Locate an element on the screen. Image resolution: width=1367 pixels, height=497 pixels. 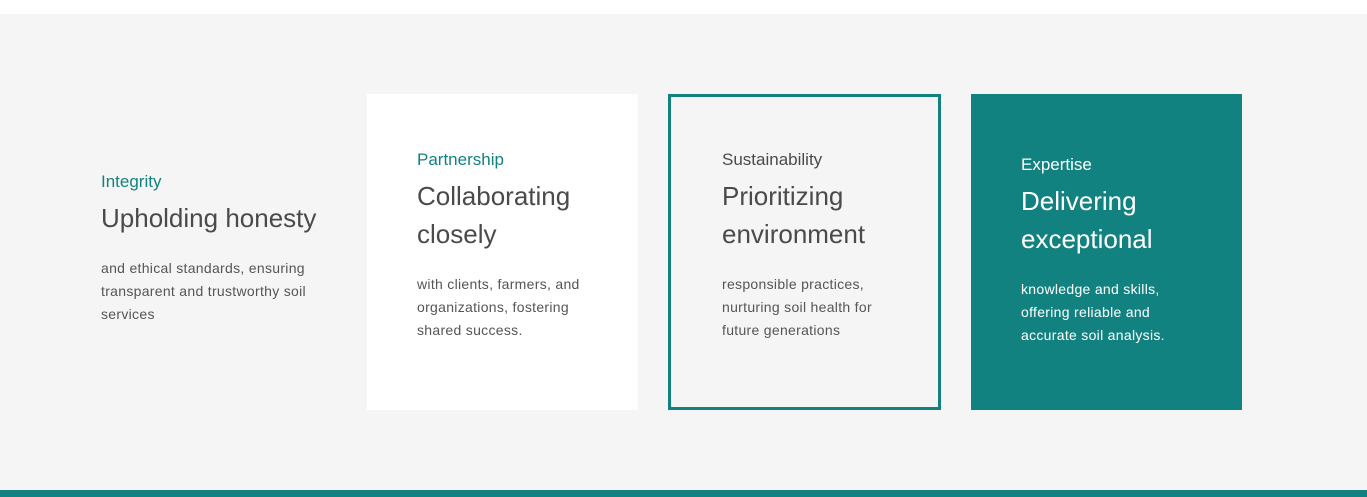
card-headline: Prioritizing environment is located at coordinates (794, 215).